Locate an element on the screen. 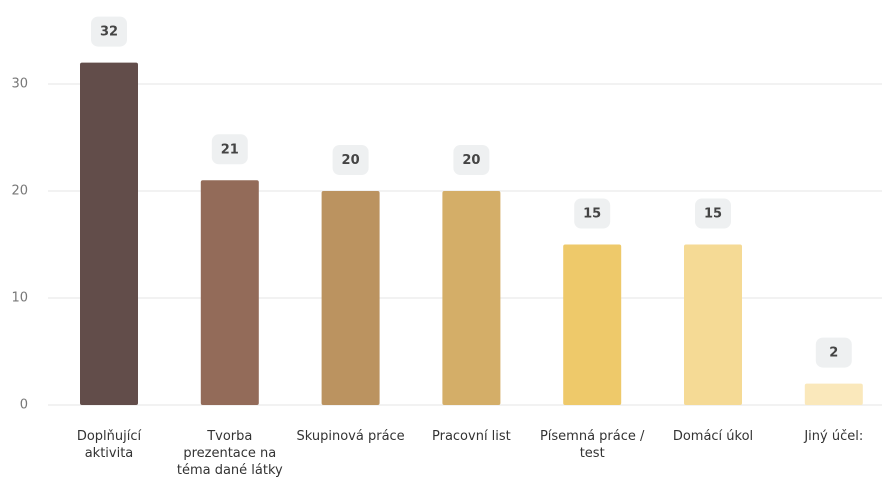 The height and width of the screenshot is (504, 882). x-tick-label: Skupinová práce is located at coordinates (350, 436).